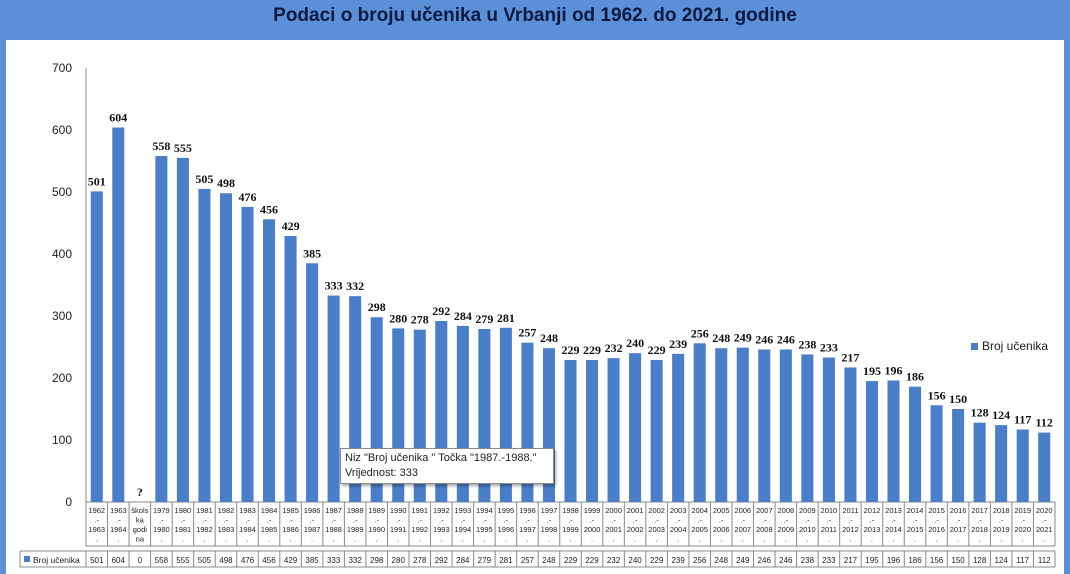 This screenshot has width=1070, height=574. I want to click on data-table-value: 505, so click(205, 560).